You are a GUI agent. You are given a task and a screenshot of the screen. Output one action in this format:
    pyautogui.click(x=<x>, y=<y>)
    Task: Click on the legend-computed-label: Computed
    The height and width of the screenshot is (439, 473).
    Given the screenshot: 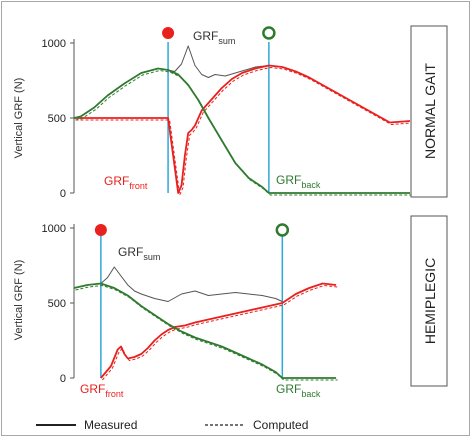 What is the action you would take?
    pyautogui.click(x=280, y=425)
    